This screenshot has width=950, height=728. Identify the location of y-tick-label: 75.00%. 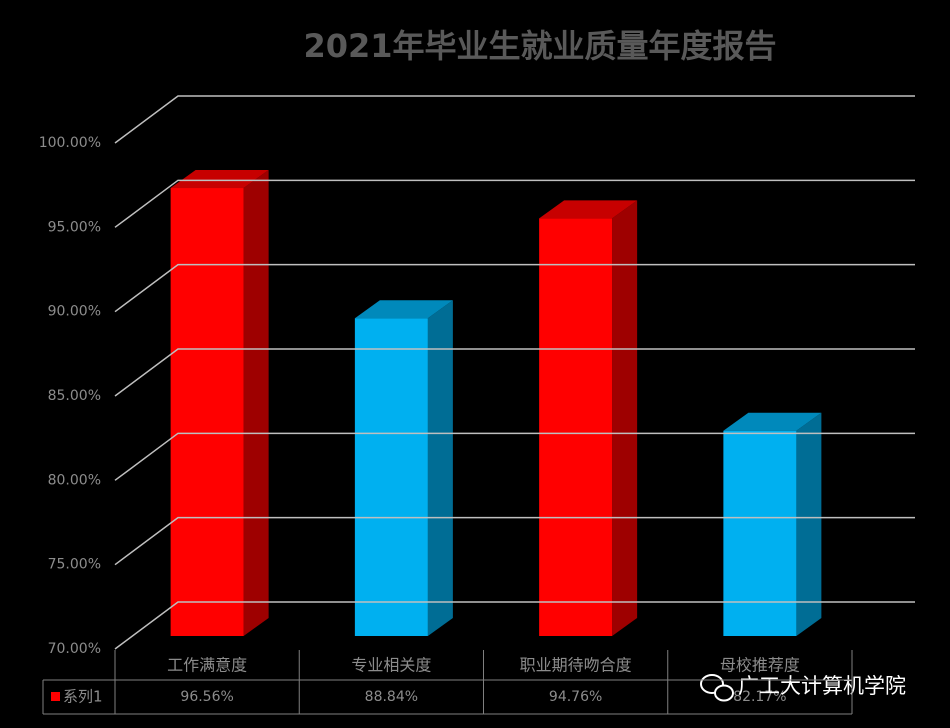
(74, 565).